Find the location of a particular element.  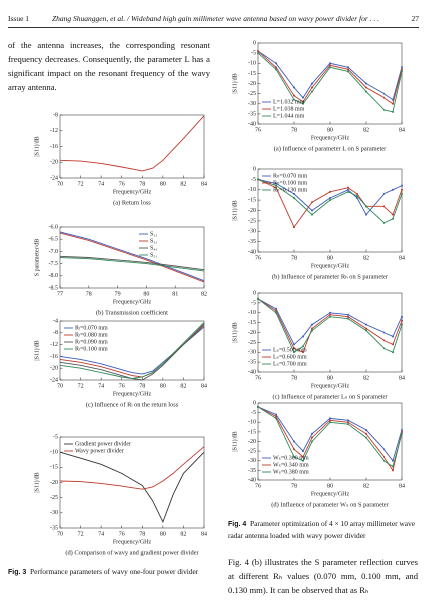

y-tick-label: -40 is located at coordinates (252, 124).